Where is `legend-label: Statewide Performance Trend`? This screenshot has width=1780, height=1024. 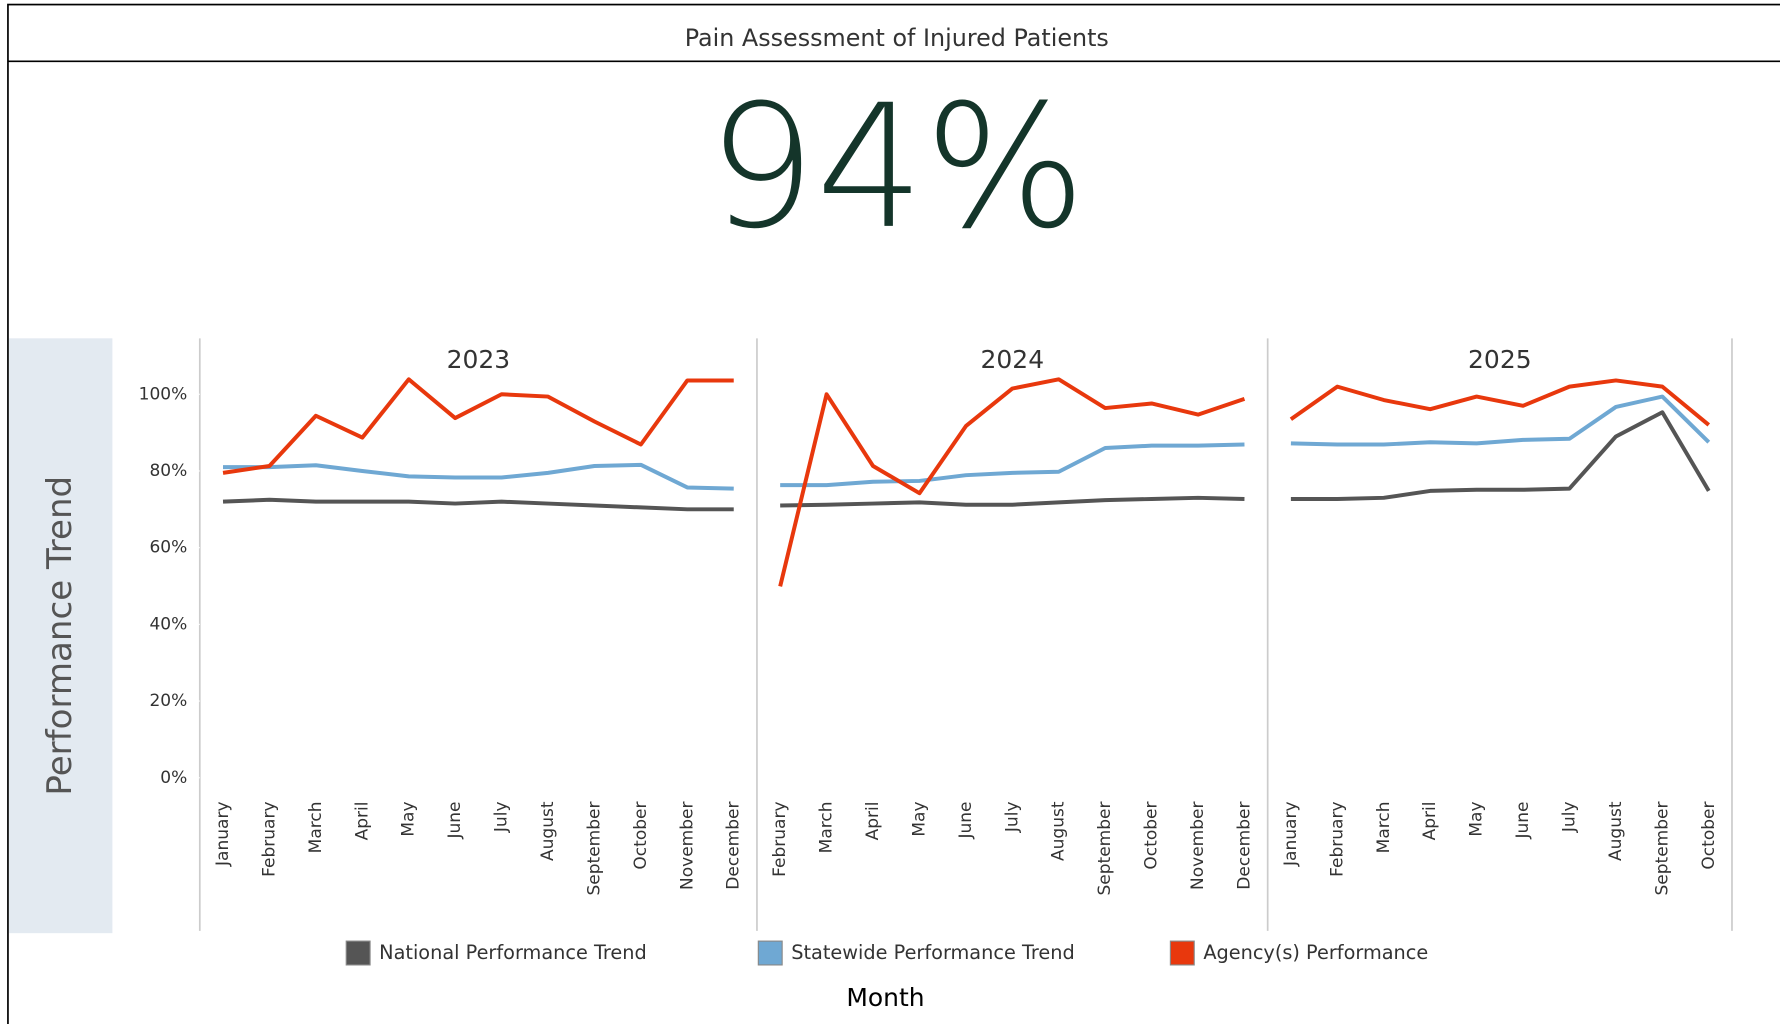
legend-label: Statewide Performance Trend is located at coordinates (932, 952).